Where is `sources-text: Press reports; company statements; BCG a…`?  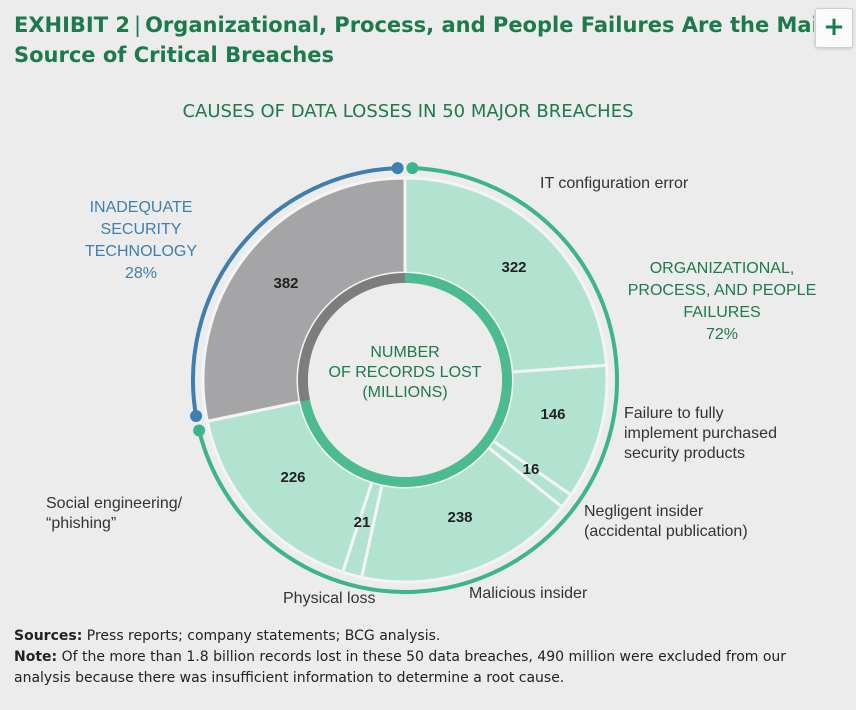
sources-text: Press reports; company statements; BCG a… is located at coordinates (261, 636).